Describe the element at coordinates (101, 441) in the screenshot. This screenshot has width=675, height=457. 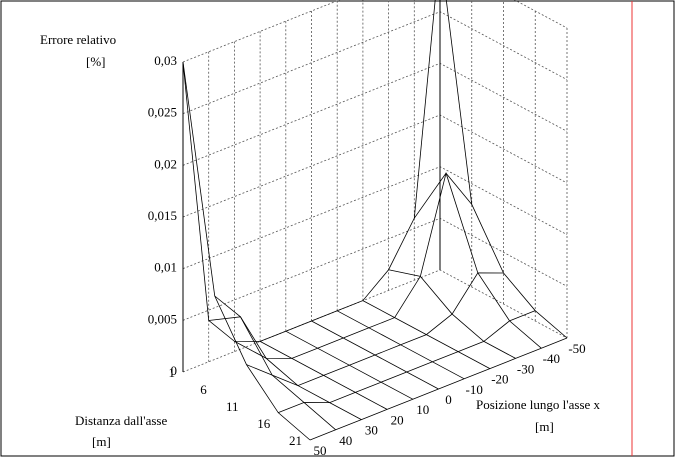
I see `y-unit: [m]` at that location.